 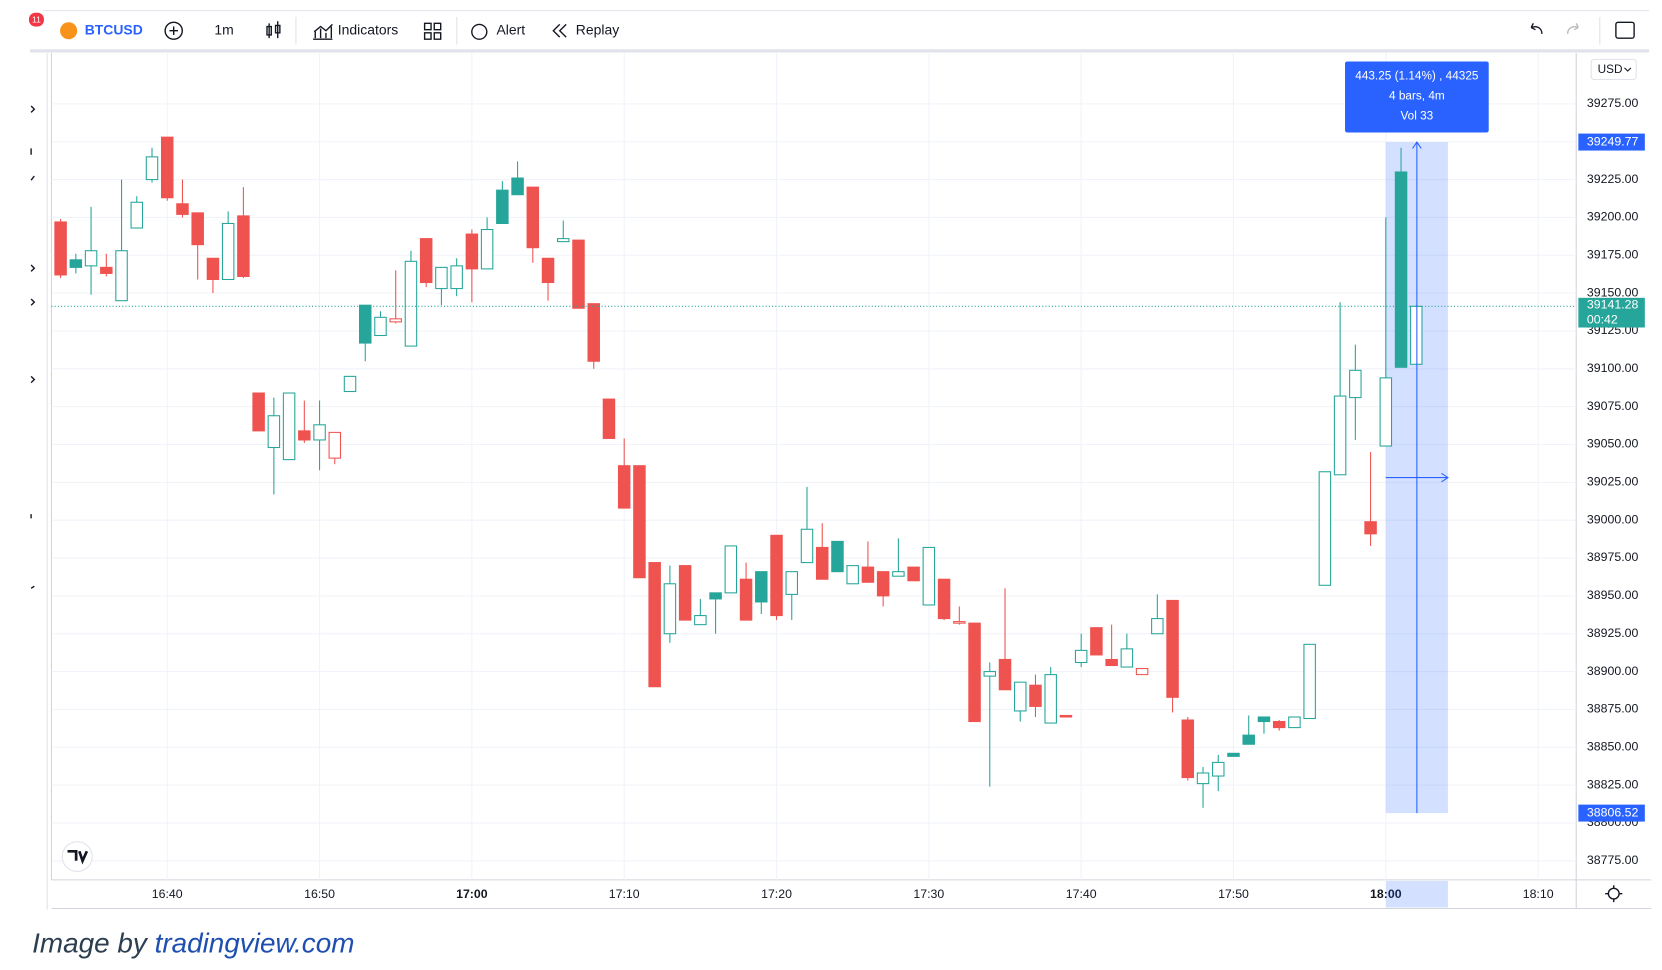 What do you see at coordinates (1602, 319) in the screenshot?
I see `countdown: 00:42` at bounding box center [1602, 319].